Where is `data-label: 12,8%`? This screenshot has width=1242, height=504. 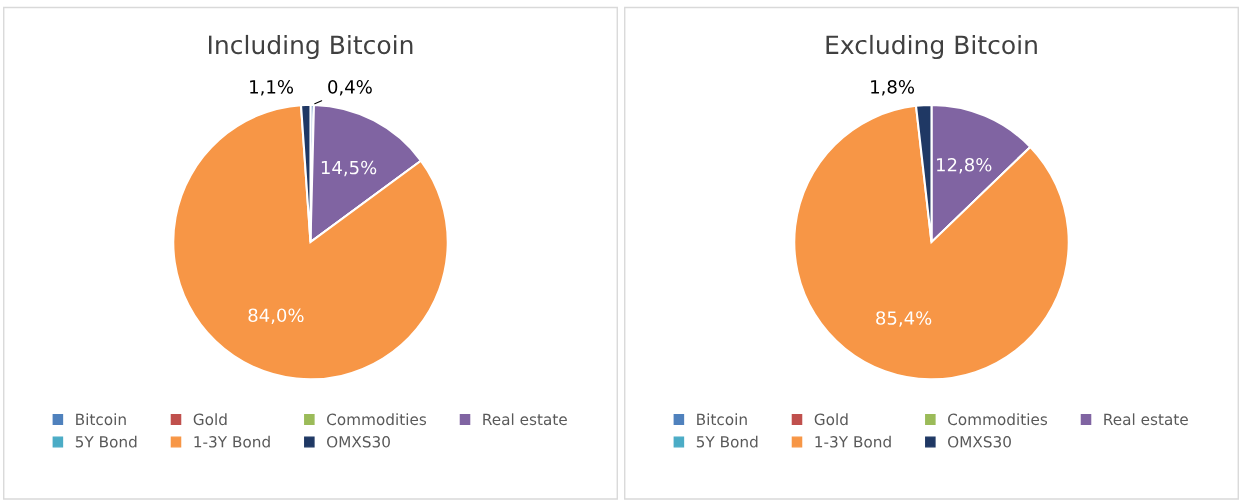 data-label: 12,8% is located at coordinates (964, 165).